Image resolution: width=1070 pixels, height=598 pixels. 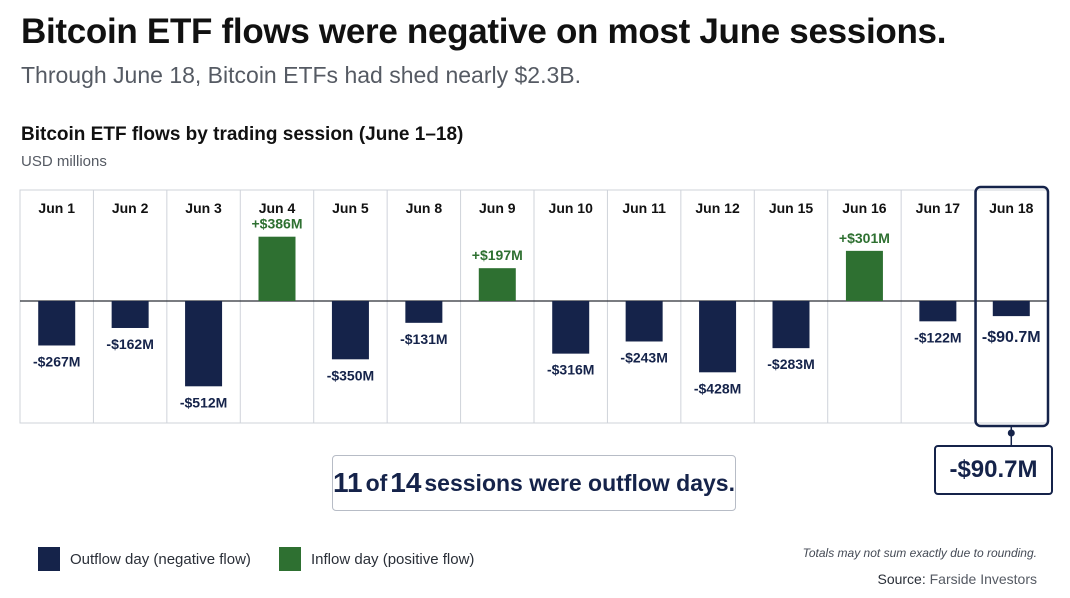 What do you see at coordinates (406, 482) in the screenshot?
I see `session-total: 14` at bounding box center [406, 482].